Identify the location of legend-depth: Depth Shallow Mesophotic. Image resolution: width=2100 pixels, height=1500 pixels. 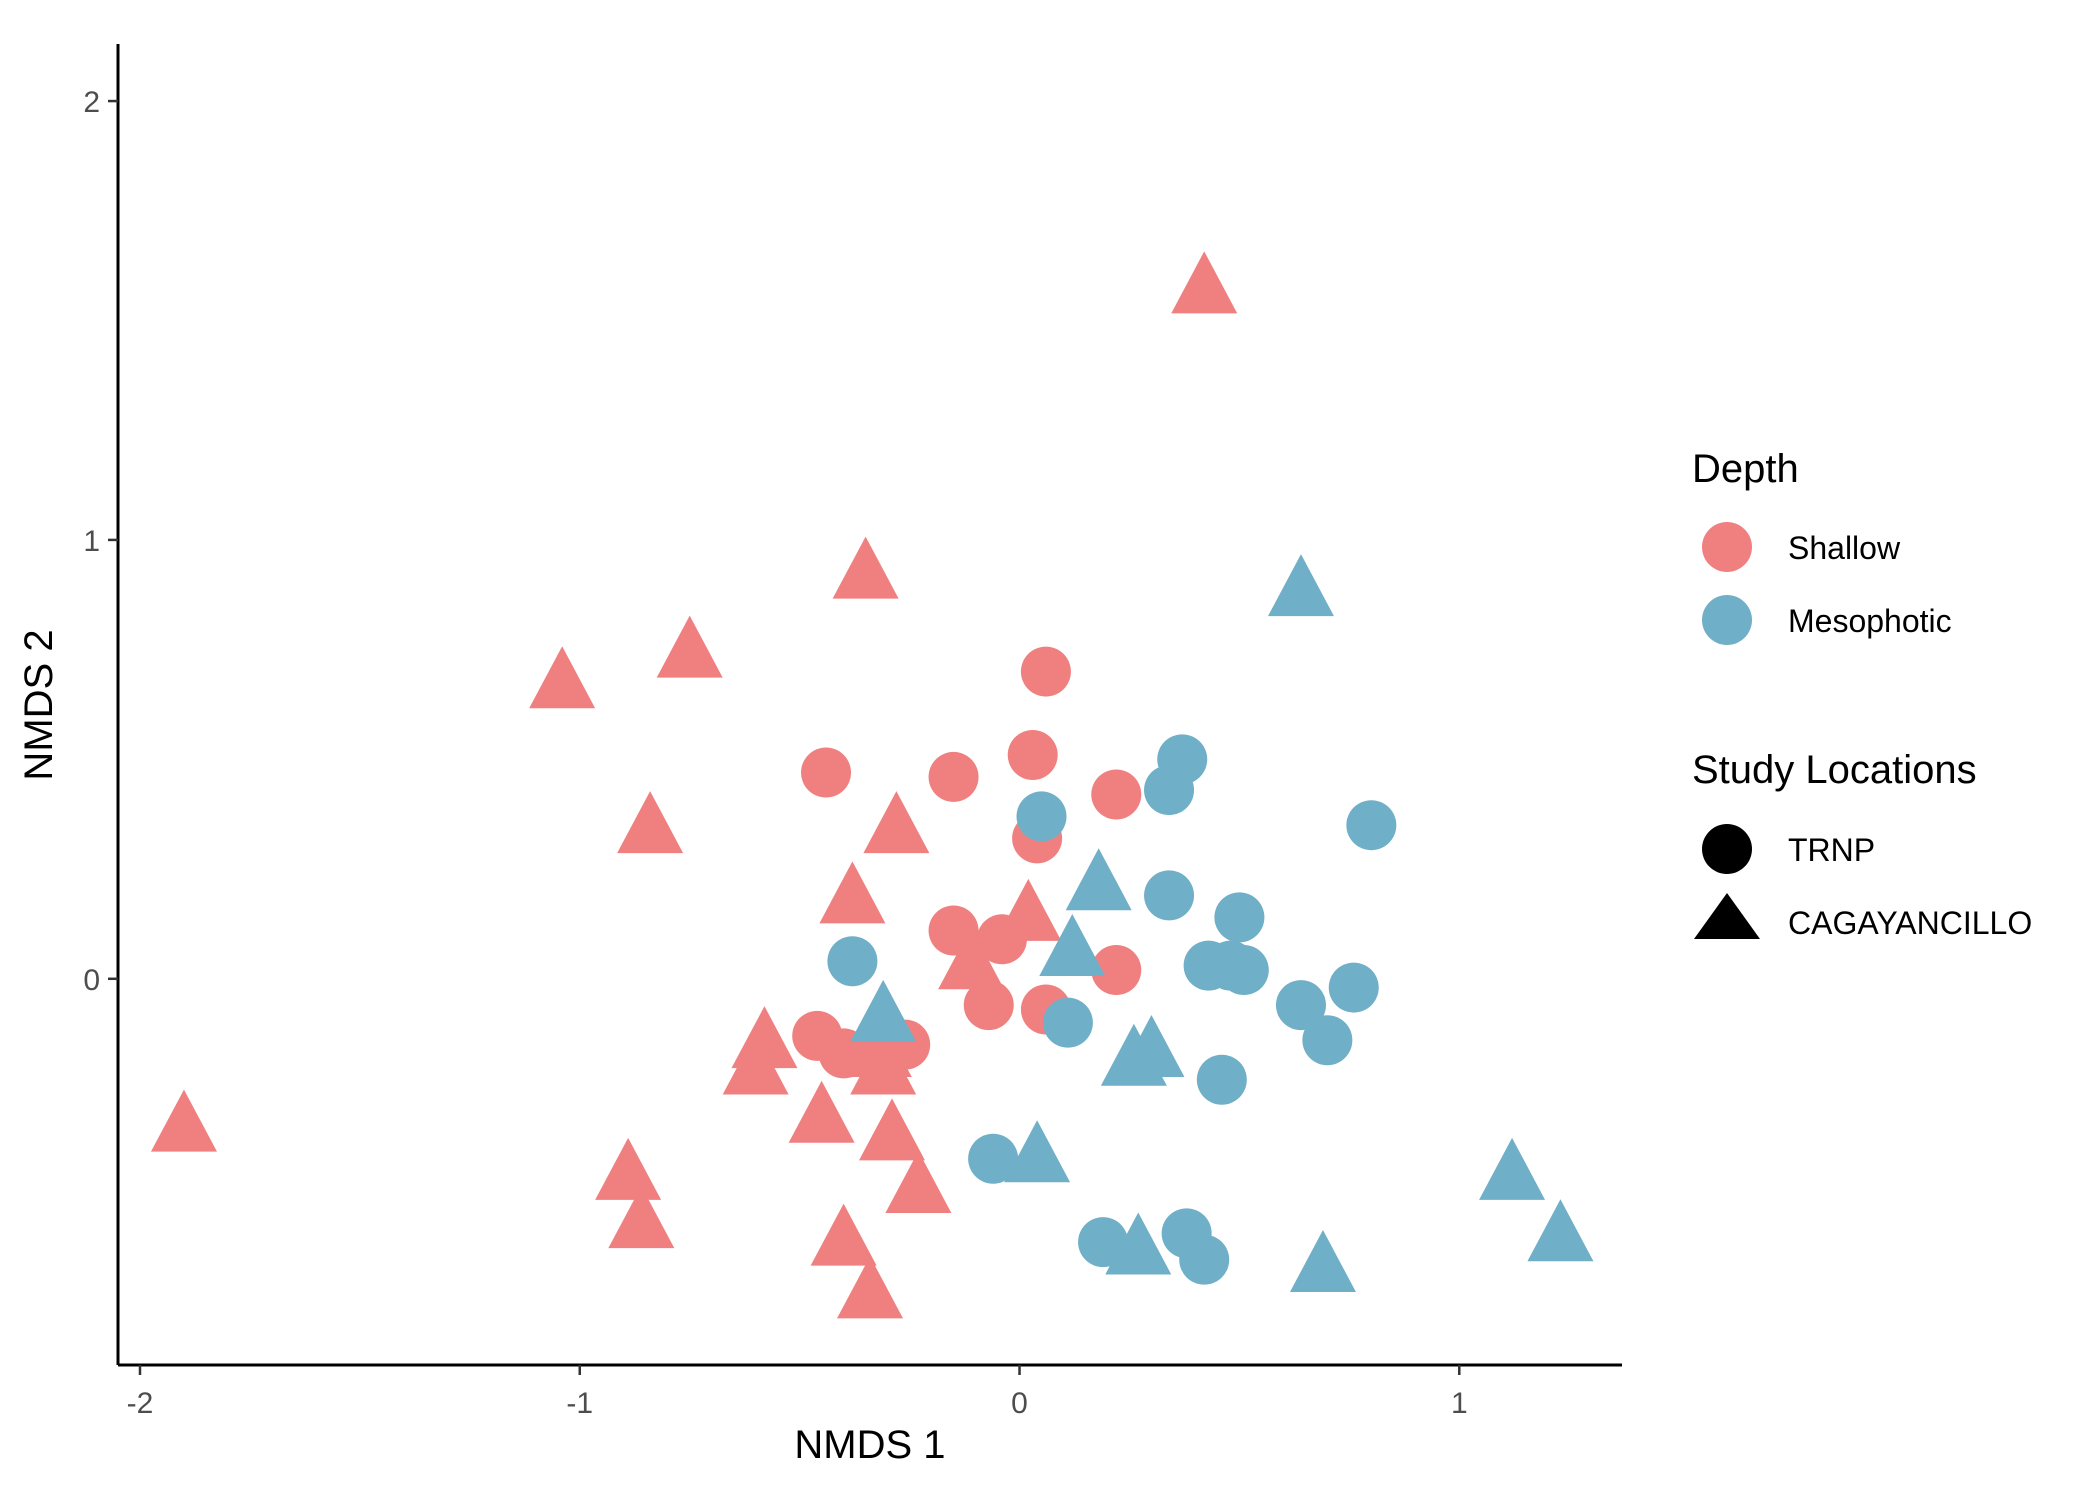
(1822, 546).